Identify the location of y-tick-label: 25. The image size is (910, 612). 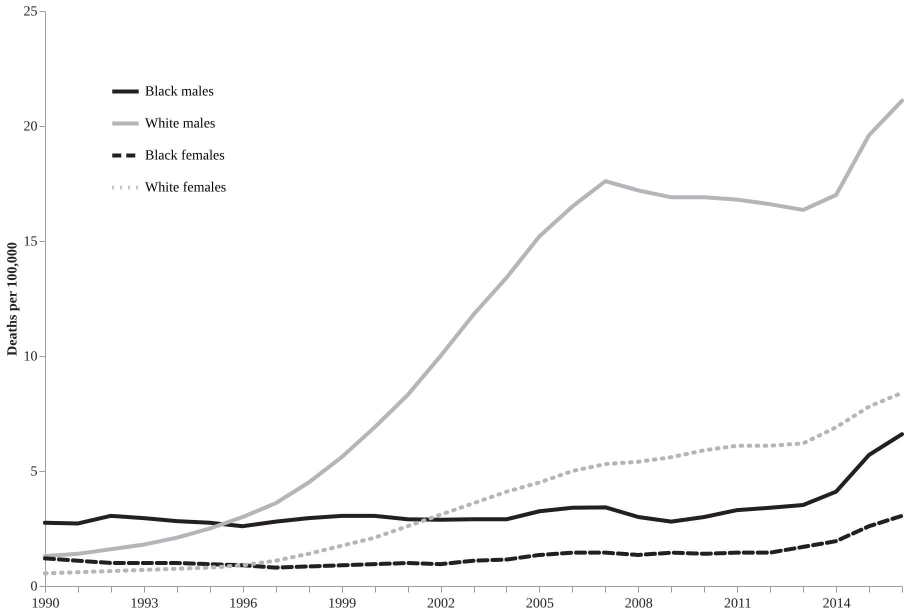
(31, 12).